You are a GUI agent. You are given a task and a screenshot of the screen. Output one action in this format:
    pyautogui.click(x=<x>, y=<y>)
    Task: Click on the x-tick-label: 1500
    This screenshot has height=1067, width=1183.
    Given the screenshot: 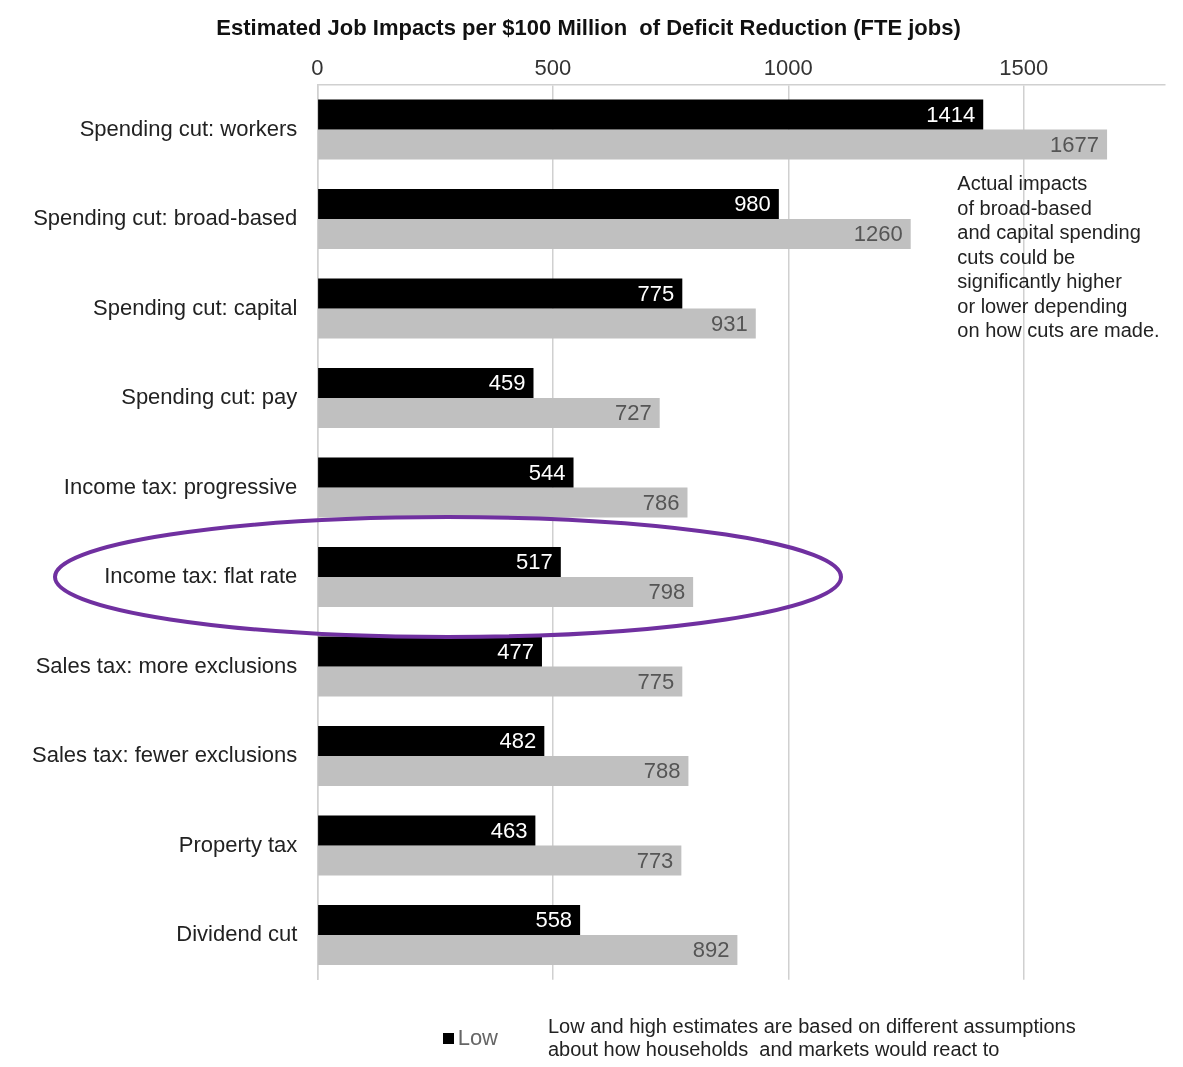 What is the action you would take?
    pyautogui.click(x=1024, y=67)
    